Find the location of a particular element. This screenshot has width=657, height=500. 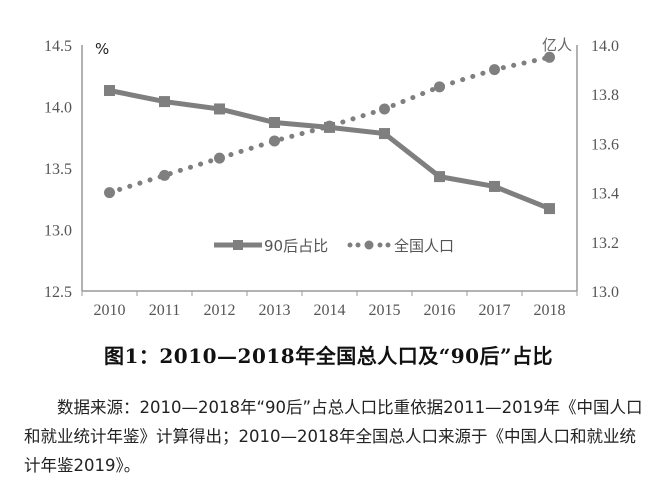

legend-item-population: 全国人口 is located at coordinates (400, 246).